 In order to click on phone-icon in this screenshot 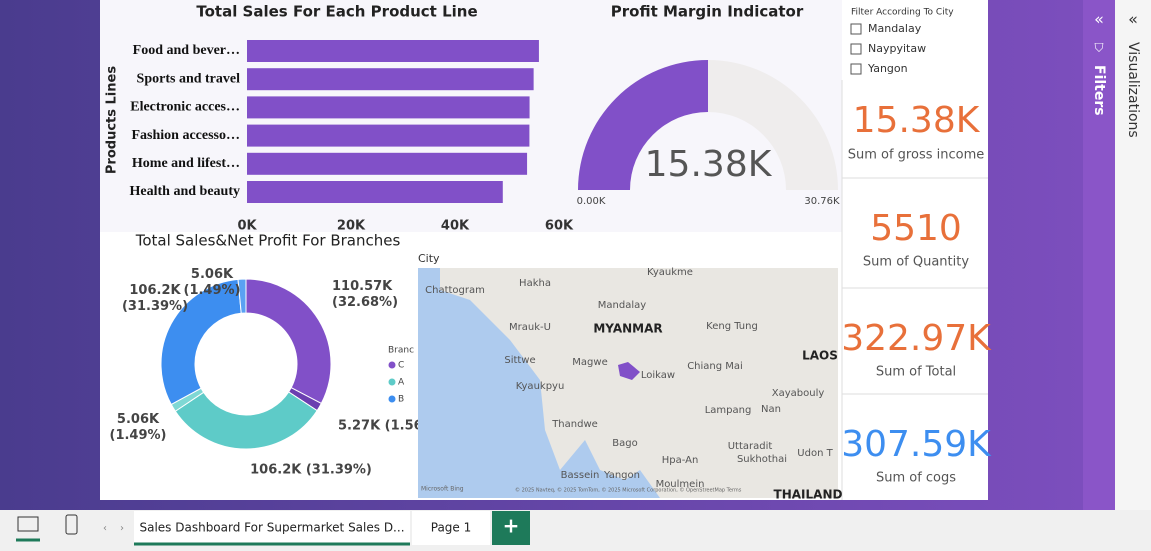, I will do `click(71, 524)`.